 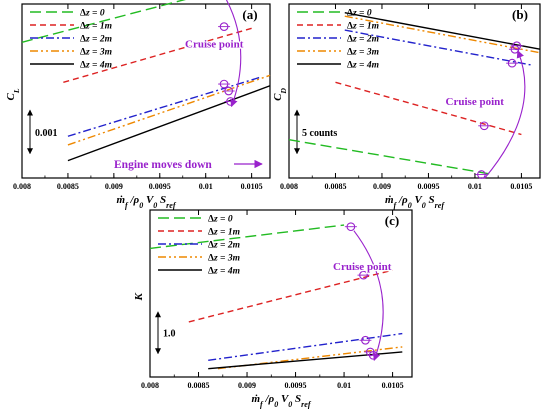 I want to click on panel-label: (b), so click(x=520, y=14).